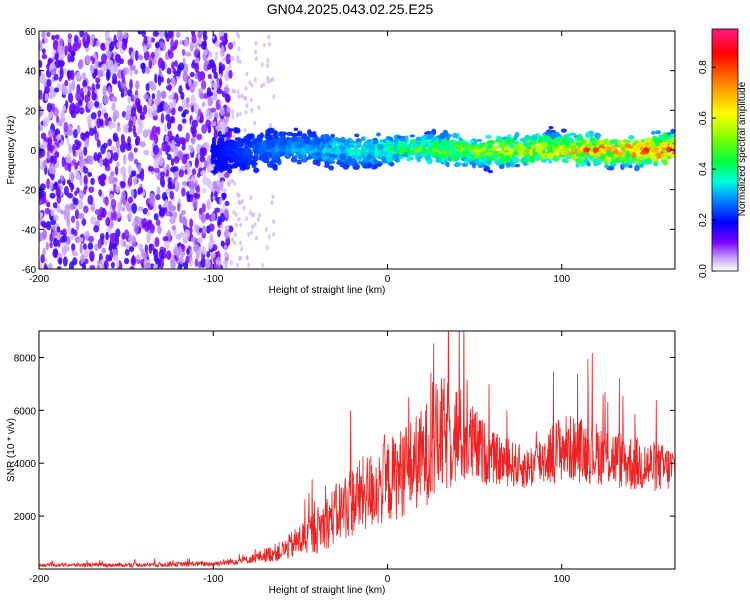 Image resolution: width=750 pixels, height=600 pixels. What do you see at coordinates (703, 271) in the screenshot?
I see `colorbar-tick-label: 0.0` at bounding box center [703, 271].